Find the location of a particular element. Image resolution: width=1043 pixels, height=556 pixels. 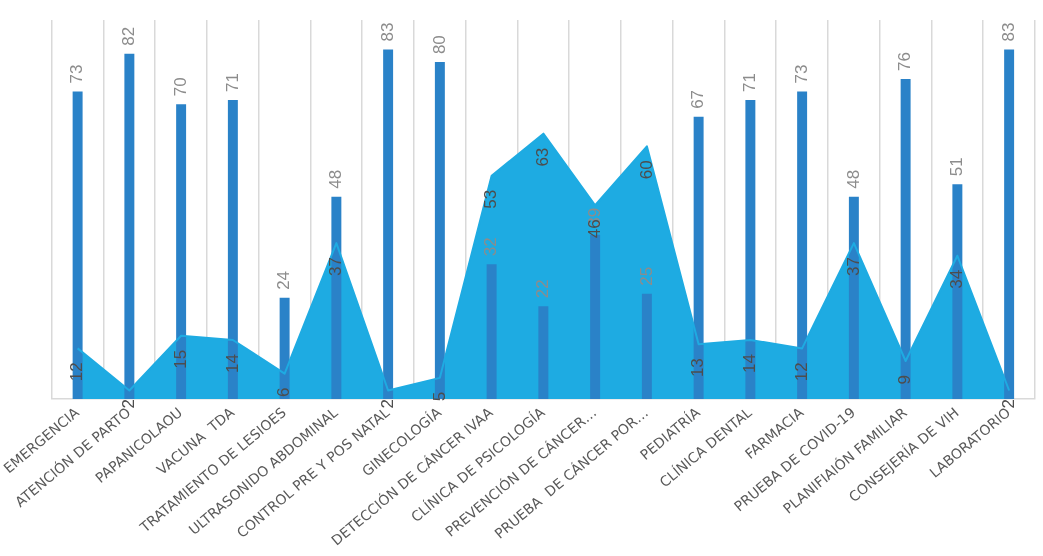

data-label: 63 is located at coordinates (543, 157).